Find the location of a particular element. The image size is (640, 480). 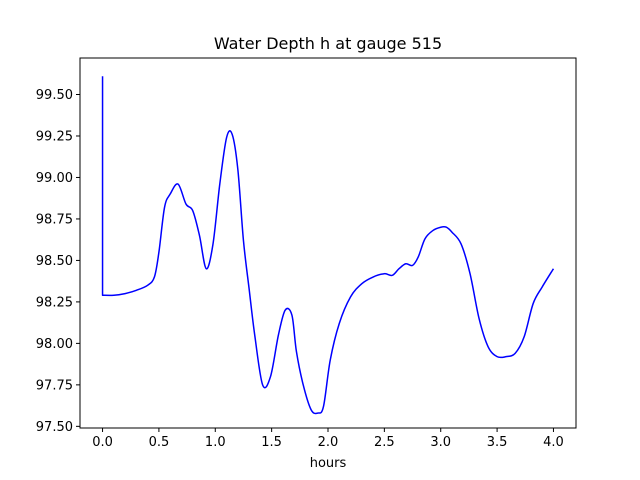

y-tick-label: 99.50 is located at coordinates (54, 95).